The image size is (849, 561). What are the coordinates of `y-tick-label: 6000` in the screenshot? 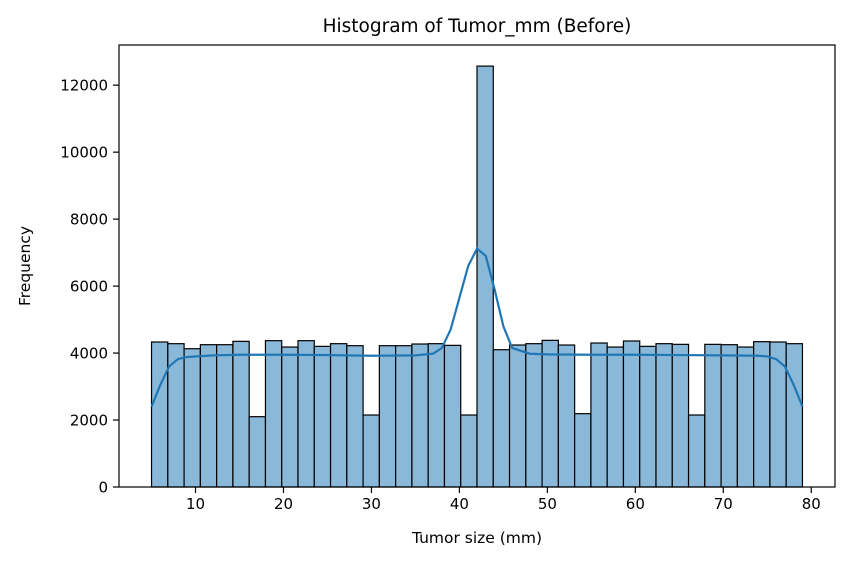 It's located at (89, 287).